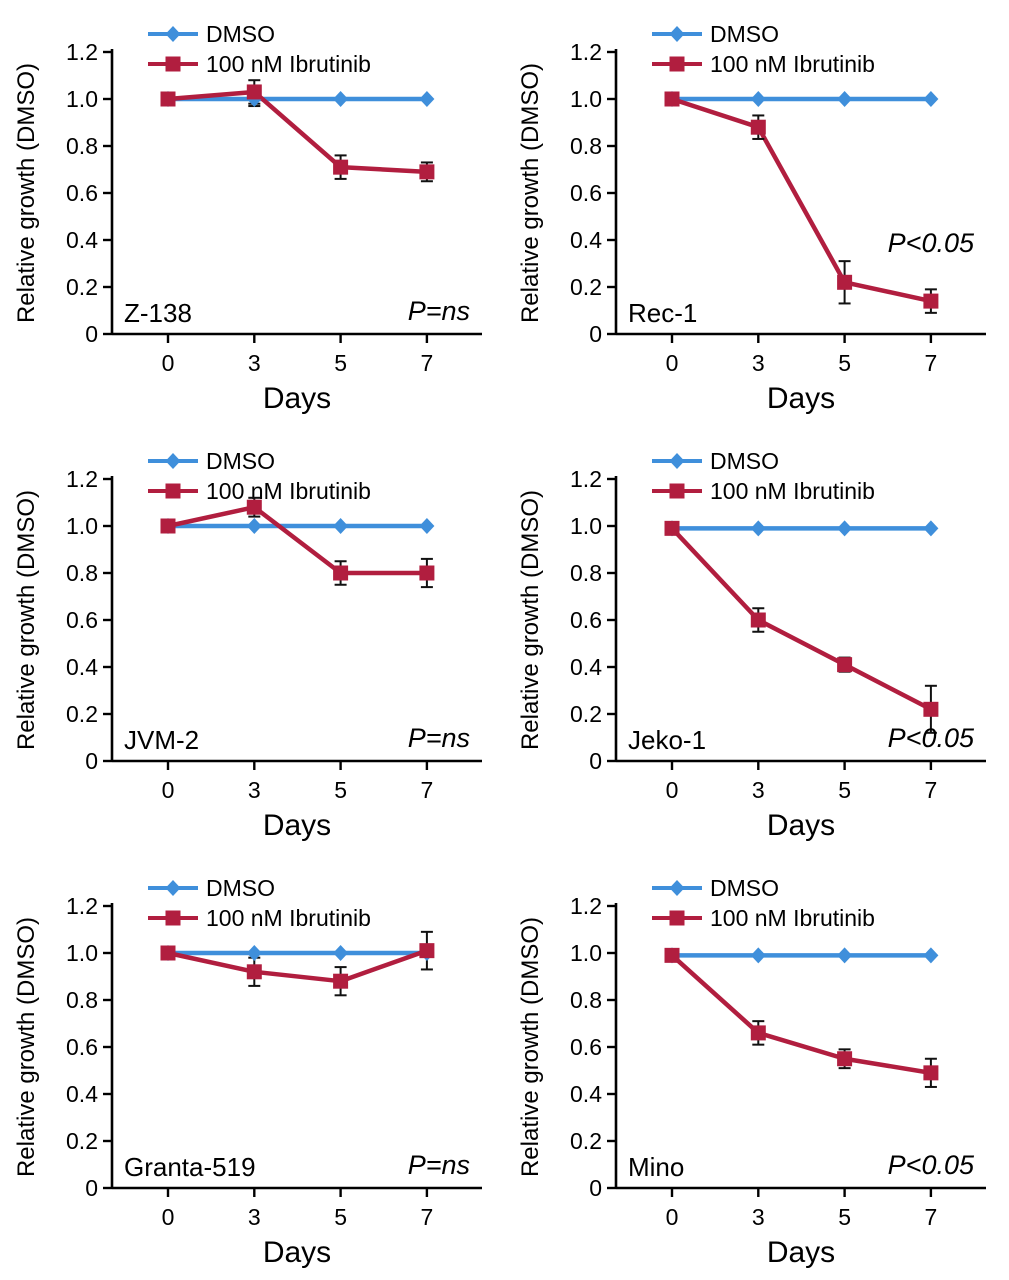 This screenshot has width=1009, height=1280. Describe the element at coordinates (240, 888) in the screenshot. I see `legend-label: DMSO` at that location.